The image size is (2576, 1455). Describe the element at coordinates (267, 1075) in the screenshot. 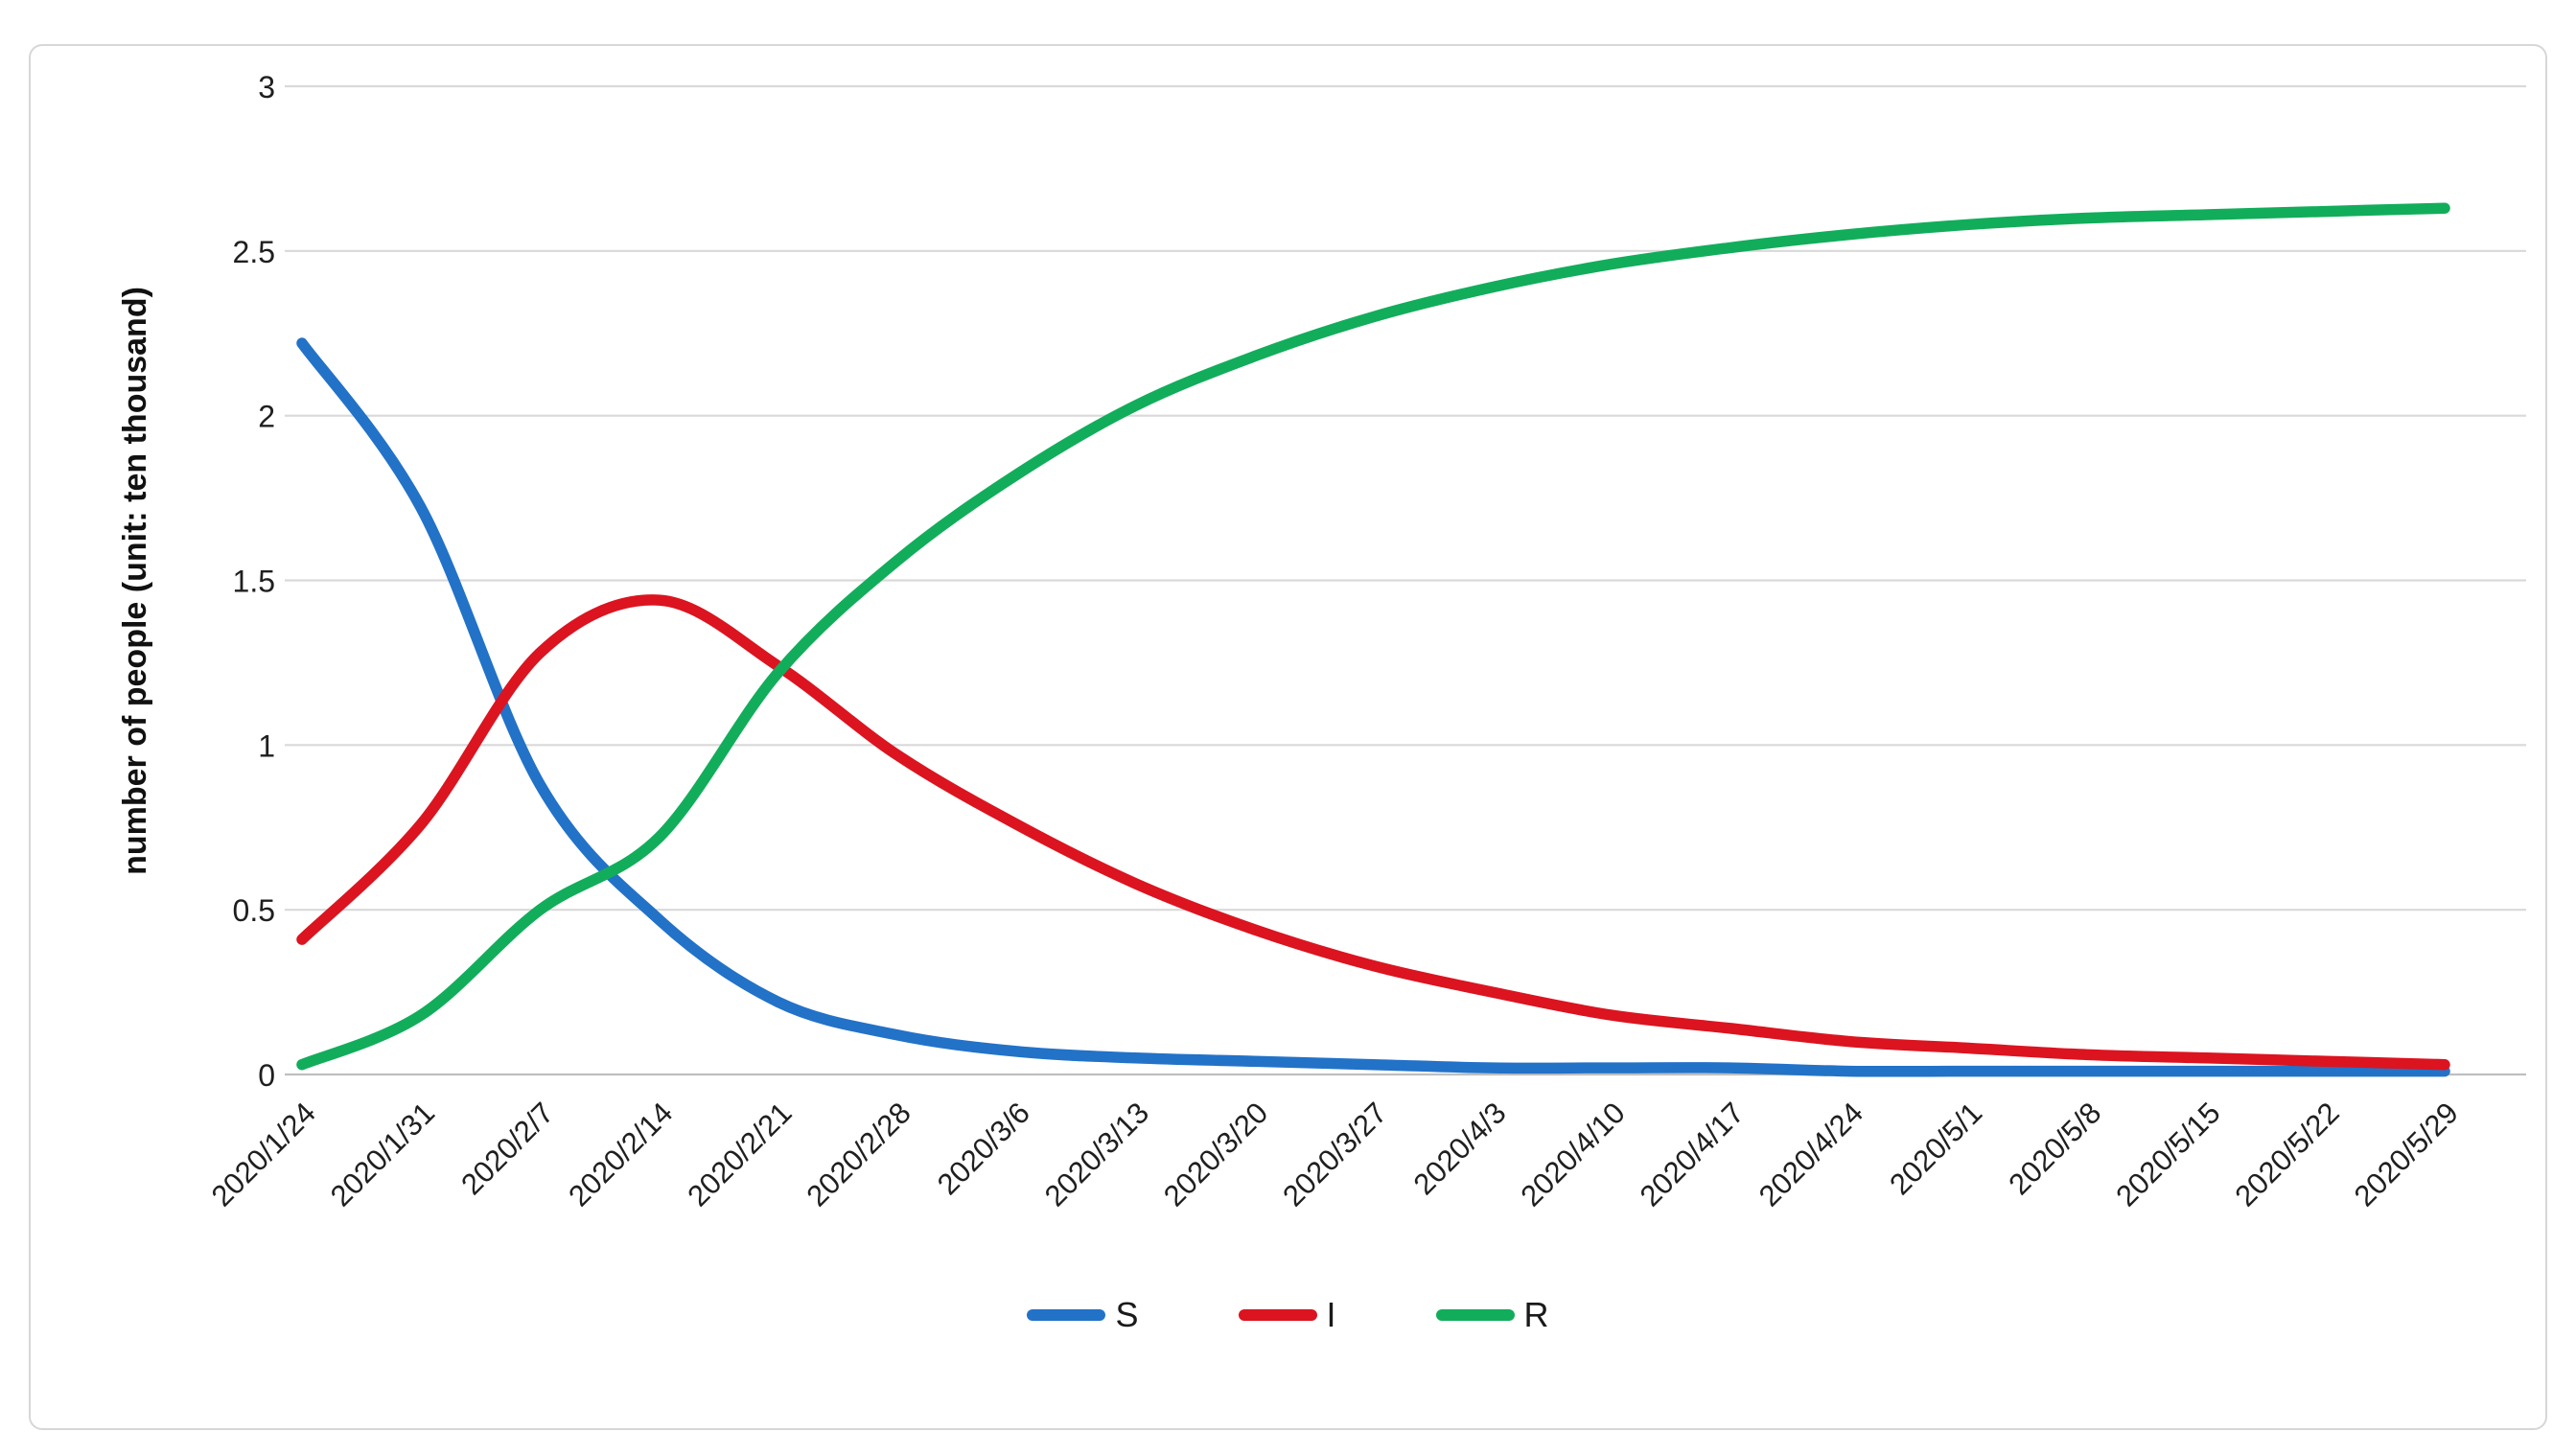

I see `y-tick-label: 0` at that location.